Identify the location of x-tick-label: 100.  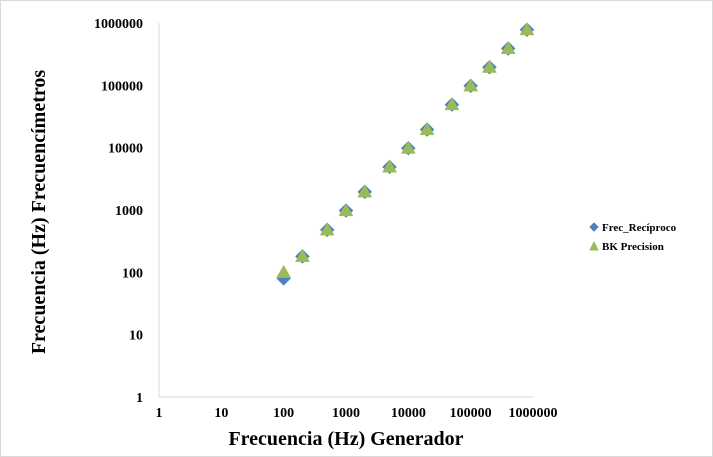
(283, 413).